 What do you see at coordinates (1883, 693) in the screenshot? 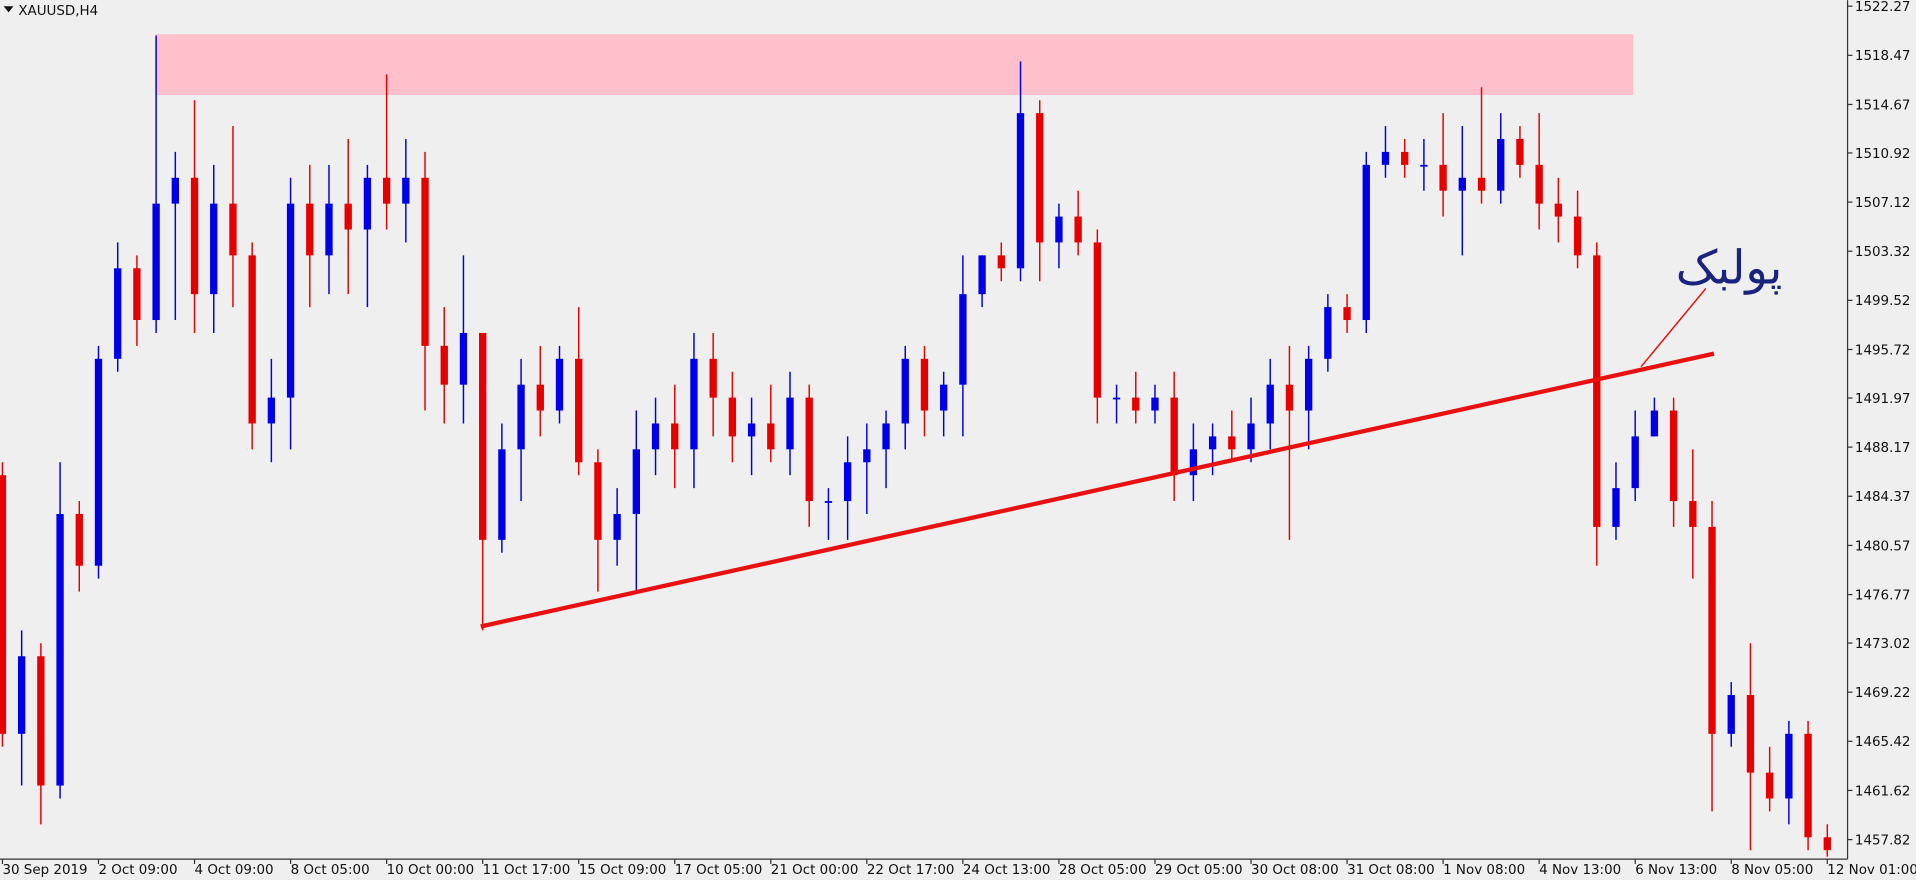
I see `y-tick-label: 1469.22` at bounding box center [1883, 693].